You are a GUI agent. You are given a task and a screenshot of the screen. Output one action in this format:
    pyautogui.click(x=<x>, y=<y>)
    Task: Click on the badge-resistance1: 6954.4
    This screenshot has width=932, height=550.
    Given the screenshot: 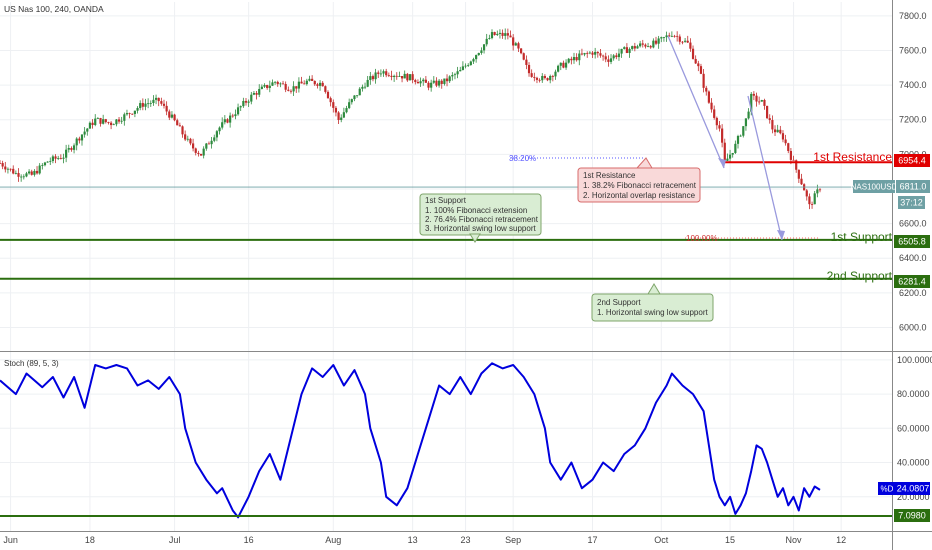 What is the action you would take?
    pyautogui.click(x=912, y=160)
    